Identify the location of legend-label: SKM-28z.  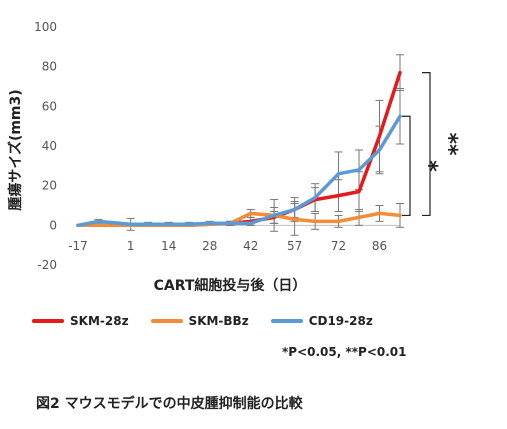
(99, 321).